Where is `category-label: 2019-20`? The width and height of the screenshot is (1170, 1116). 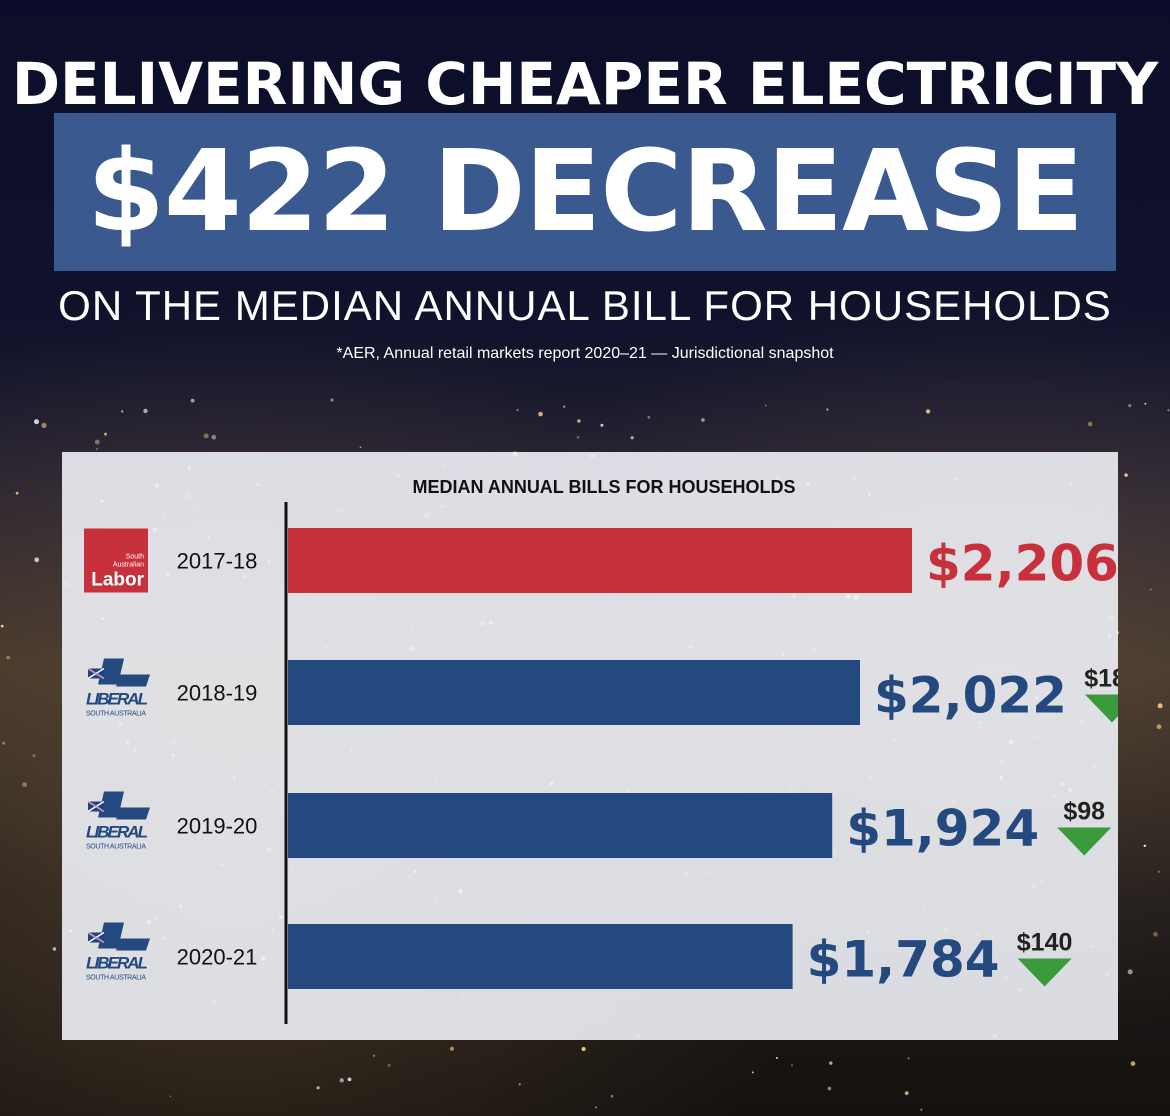
category-label: 2019-20 is located at coordinates (217, 826).